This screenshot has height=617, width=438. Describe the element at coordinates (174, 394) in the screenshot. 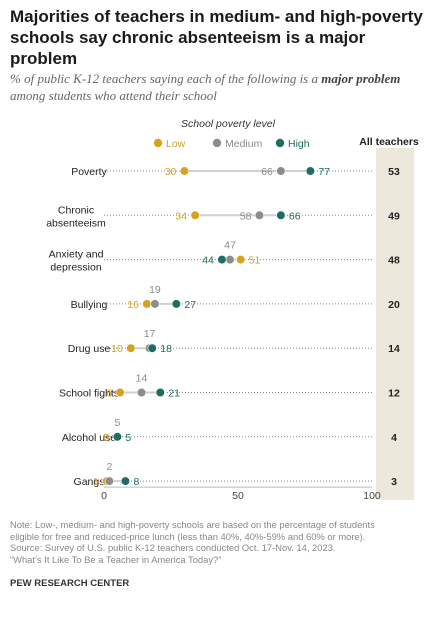

I see `data-label-high: 21` at that location.